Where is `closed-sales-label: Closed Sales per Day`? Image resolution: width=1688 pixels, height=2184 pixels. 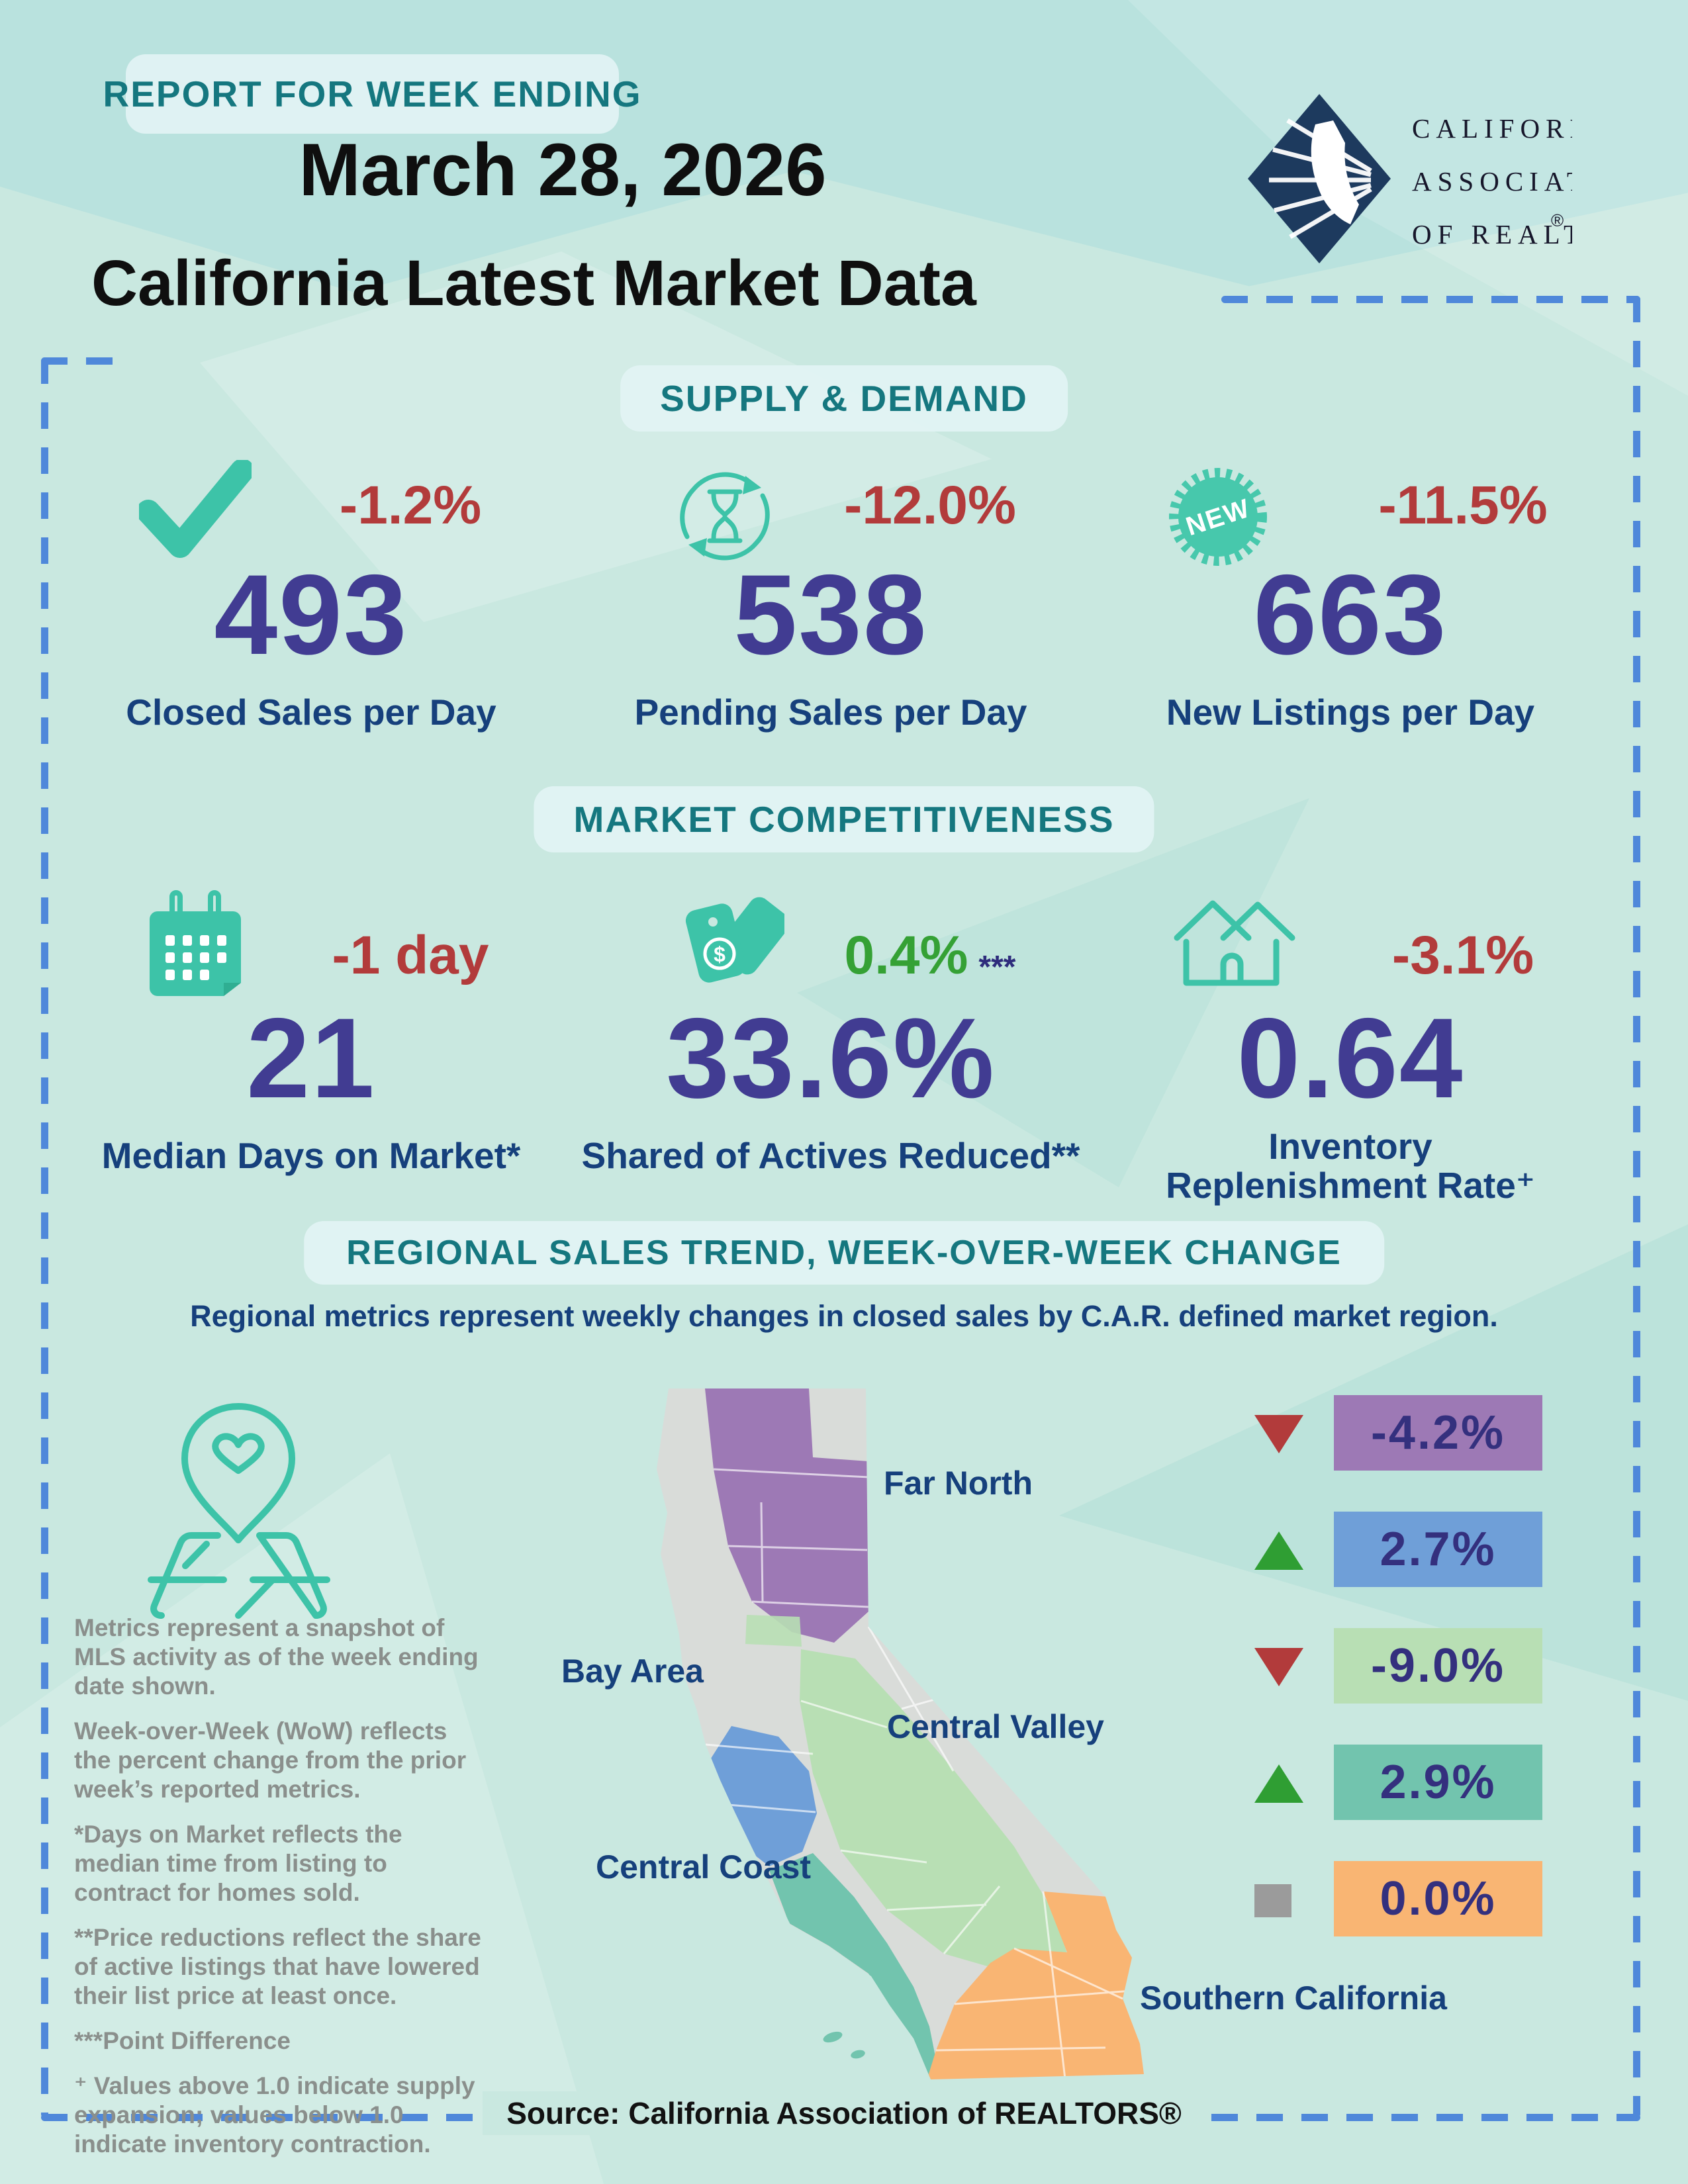 closed-sales-label: Closed Sales per Day is located at coordinates (311, 712).